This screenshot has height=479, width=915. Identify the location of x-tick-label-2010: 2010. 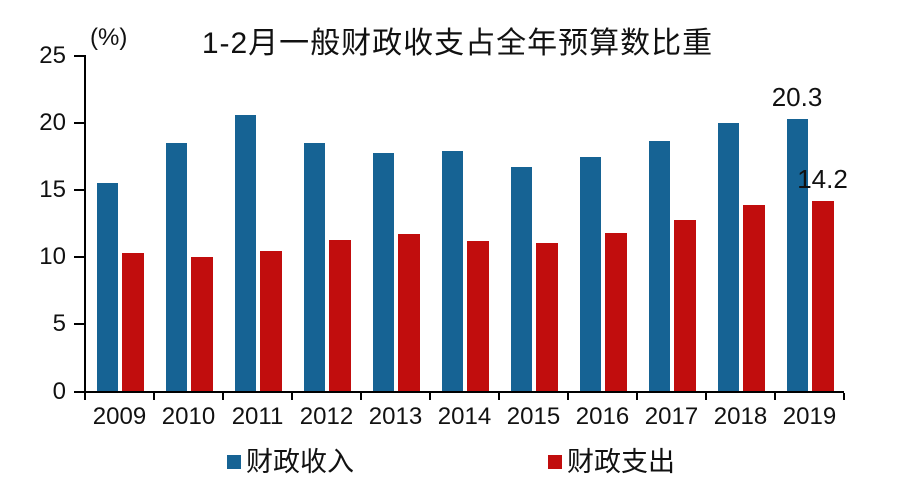
(188, 416).